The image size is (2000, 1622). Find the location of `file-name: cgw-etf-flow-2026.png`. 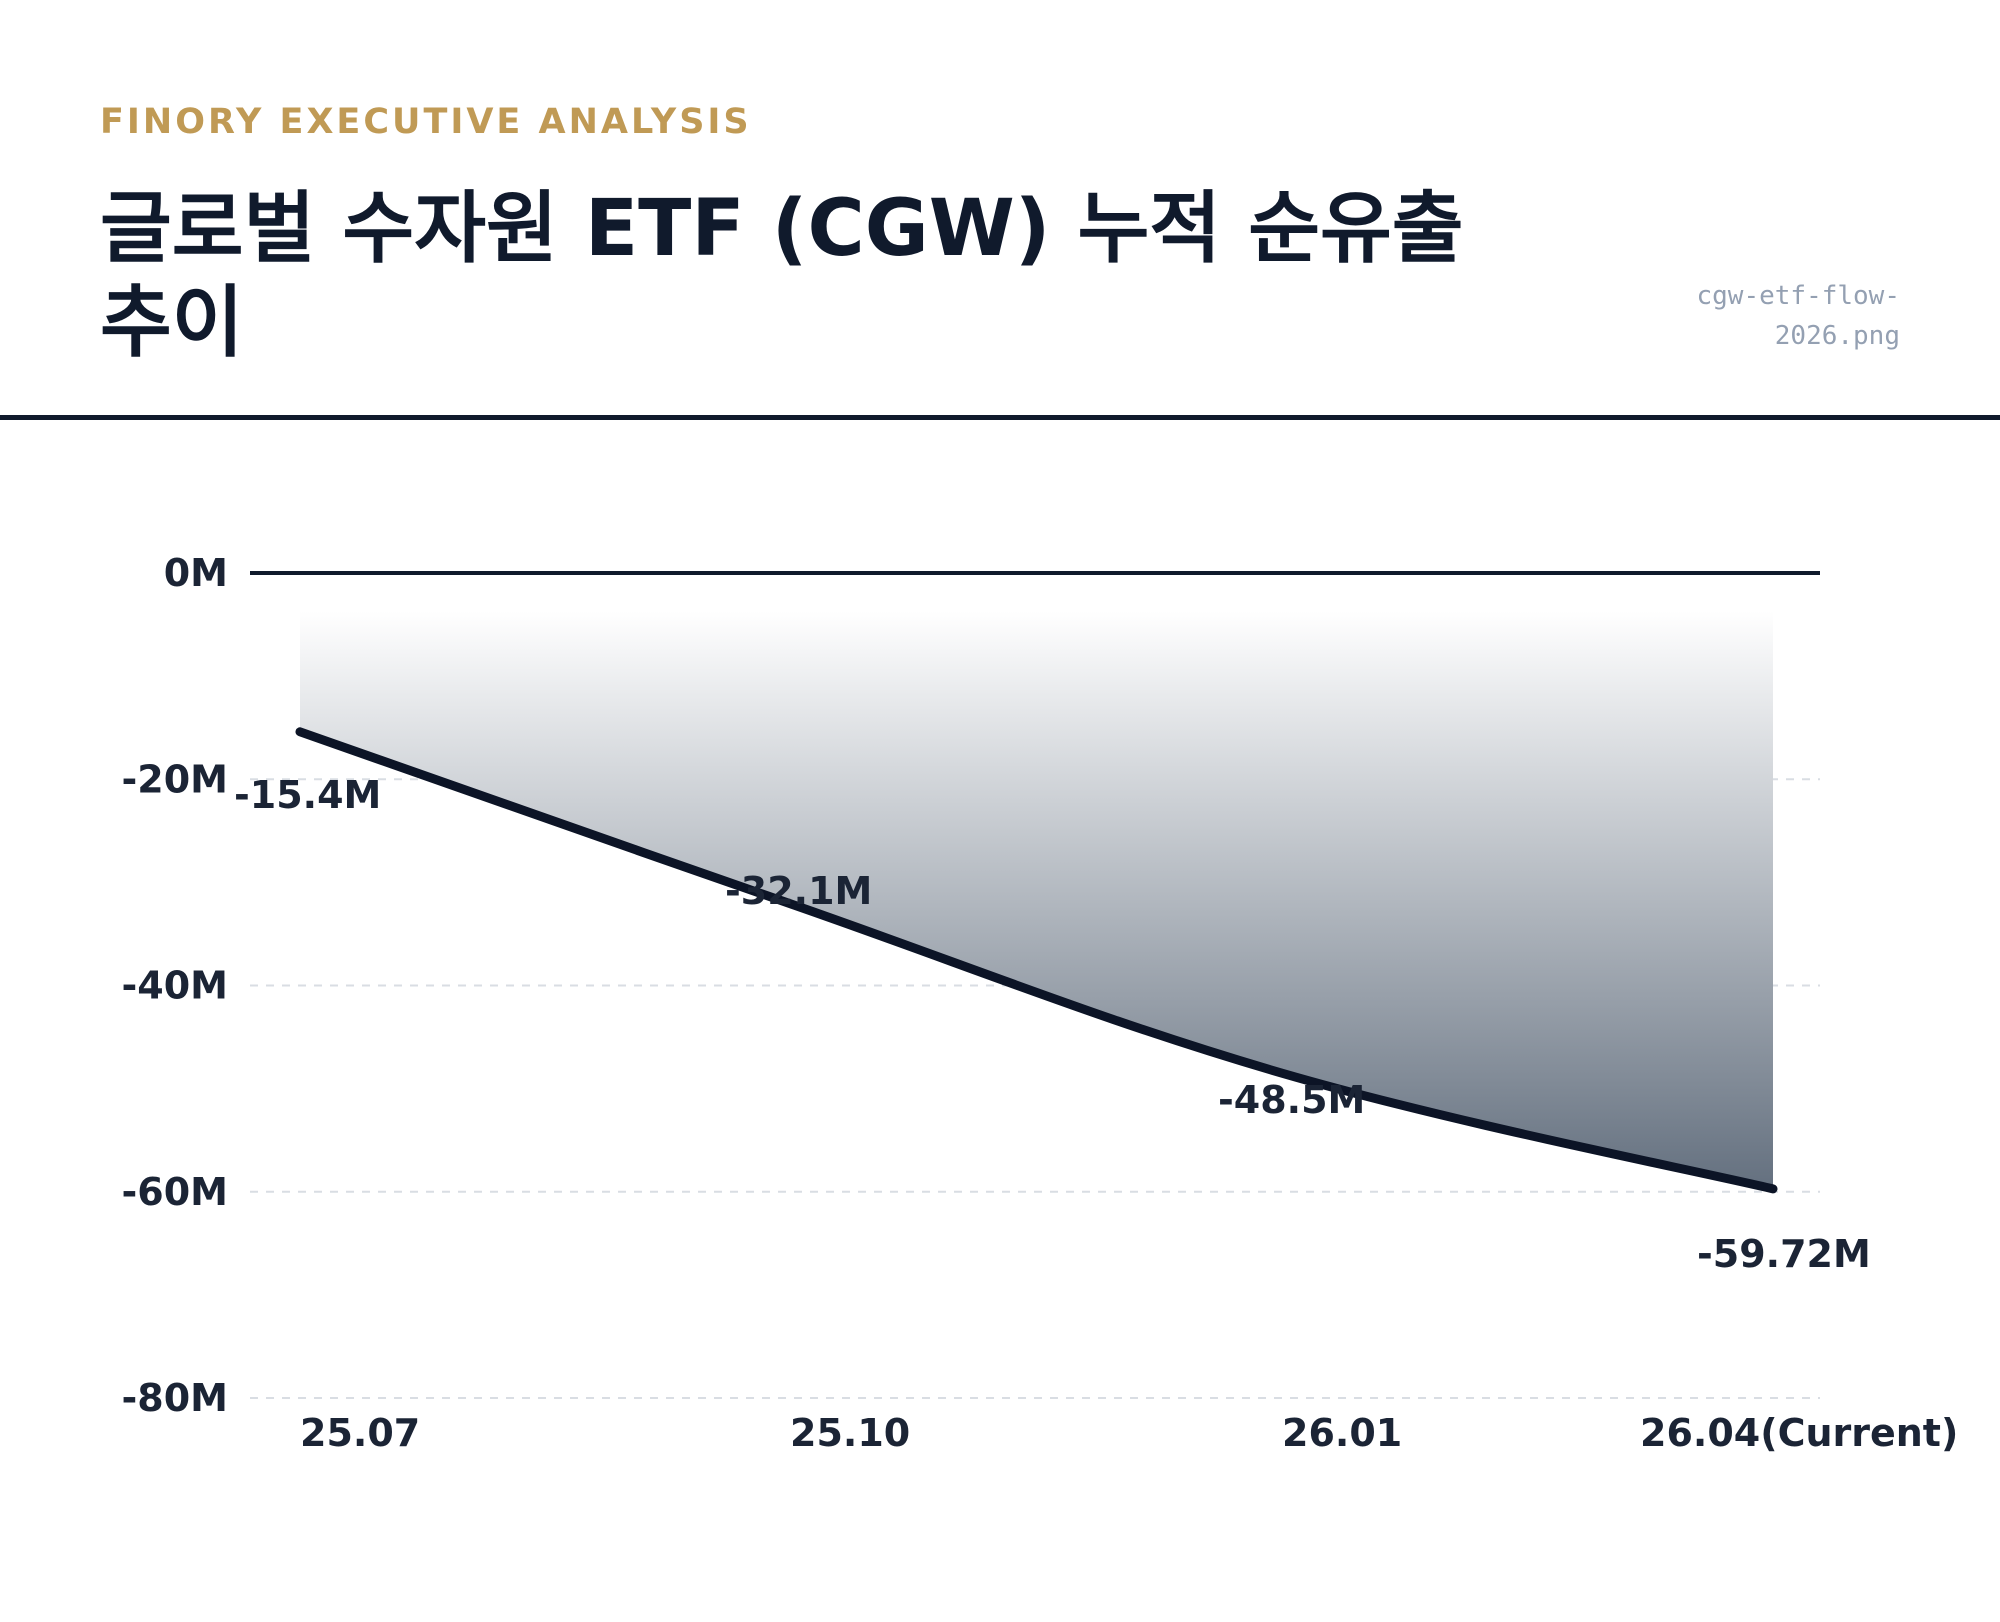

file-name: cgw-etf-flow-2026.png is located at coordinates (1798, 316).